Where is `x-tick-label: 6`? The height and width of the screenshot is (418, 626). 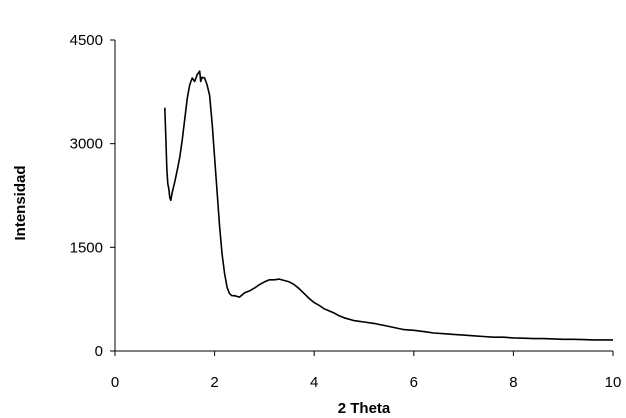
x-tick-label: 6 is located at coordinates (414, 382).